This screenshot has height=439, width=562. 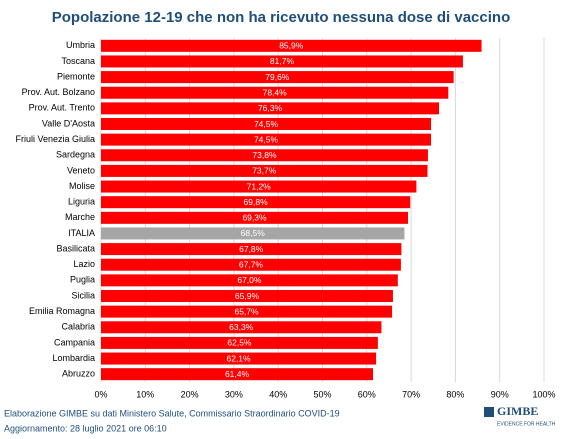 I want to click on data-label: 69,3%, so click(x=254, y=218).